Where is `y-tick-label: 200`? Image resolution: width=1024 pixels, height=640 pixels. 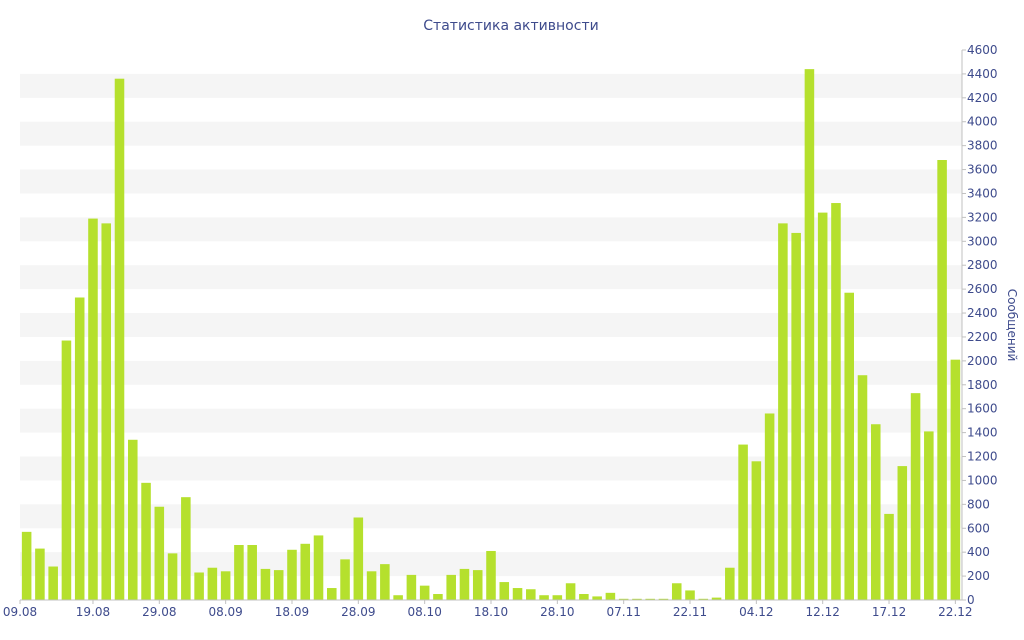
y-tick-label: 200 is located at coordinates (978, 576).